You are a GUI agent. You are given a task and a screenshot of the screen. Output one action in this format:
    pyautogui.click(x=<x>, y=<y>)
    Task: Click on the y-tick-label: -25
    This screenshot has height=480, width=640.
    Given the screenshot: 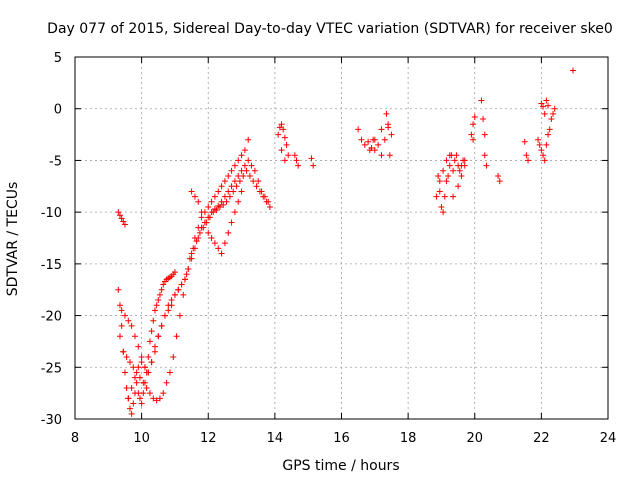 What is the action you would take?
    pyautogui.click(x=51, y=368)
    